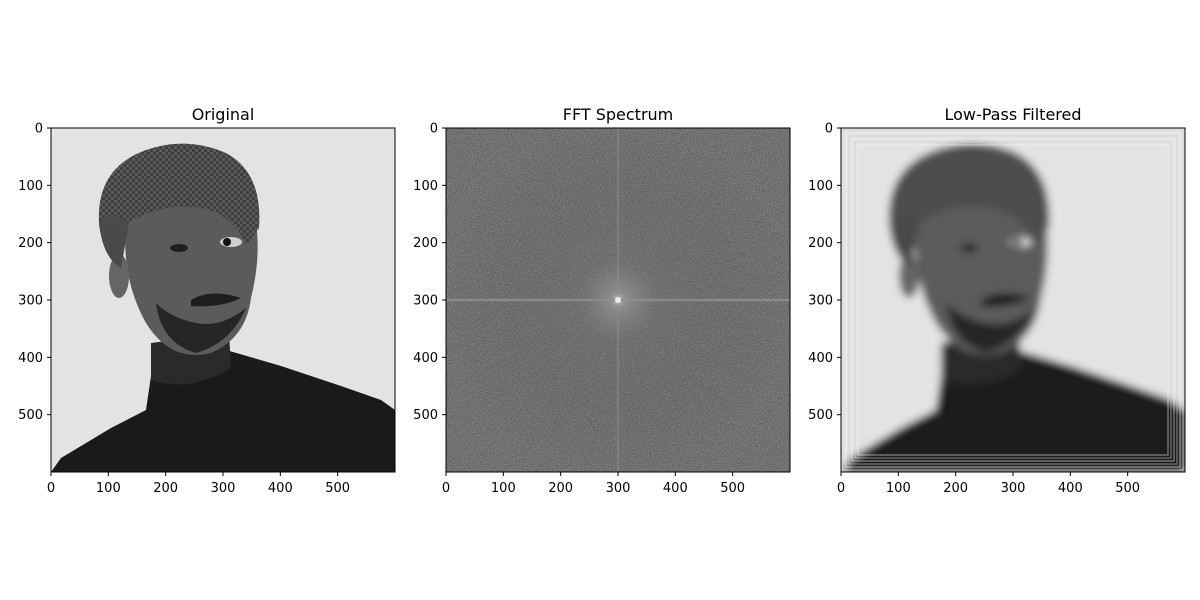  I want to click on panel-title: Original, so click(223, 114).